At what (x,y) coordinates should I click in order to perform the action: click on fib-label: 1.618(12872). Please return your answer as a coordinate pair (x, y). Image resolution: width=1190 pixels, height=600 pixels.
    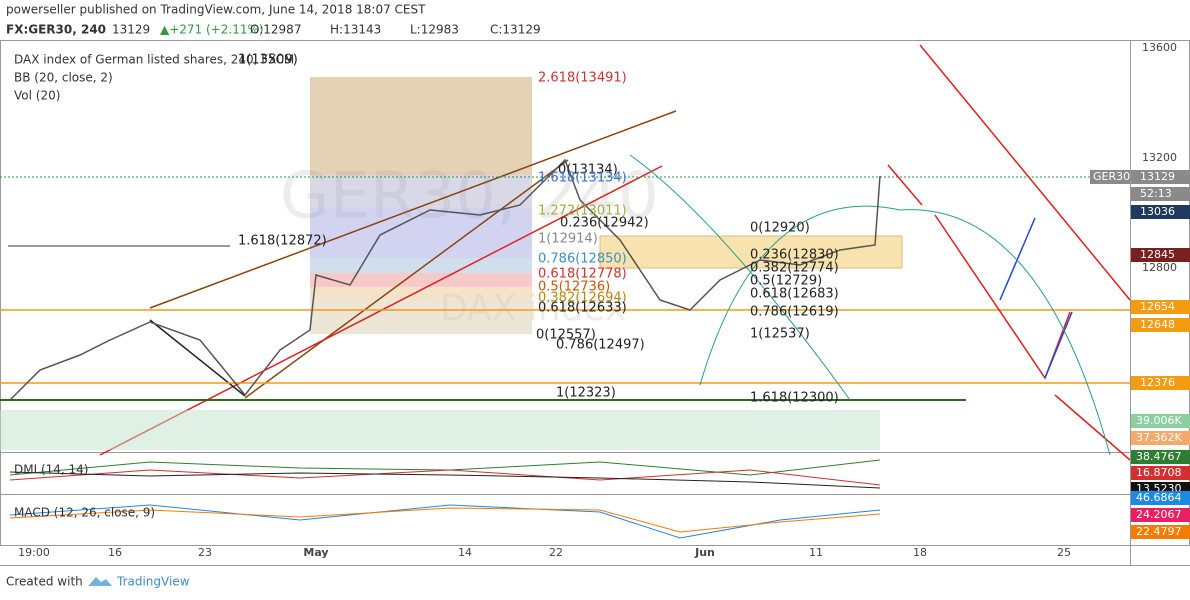
    Looking at the image, I should click on (282, 241).